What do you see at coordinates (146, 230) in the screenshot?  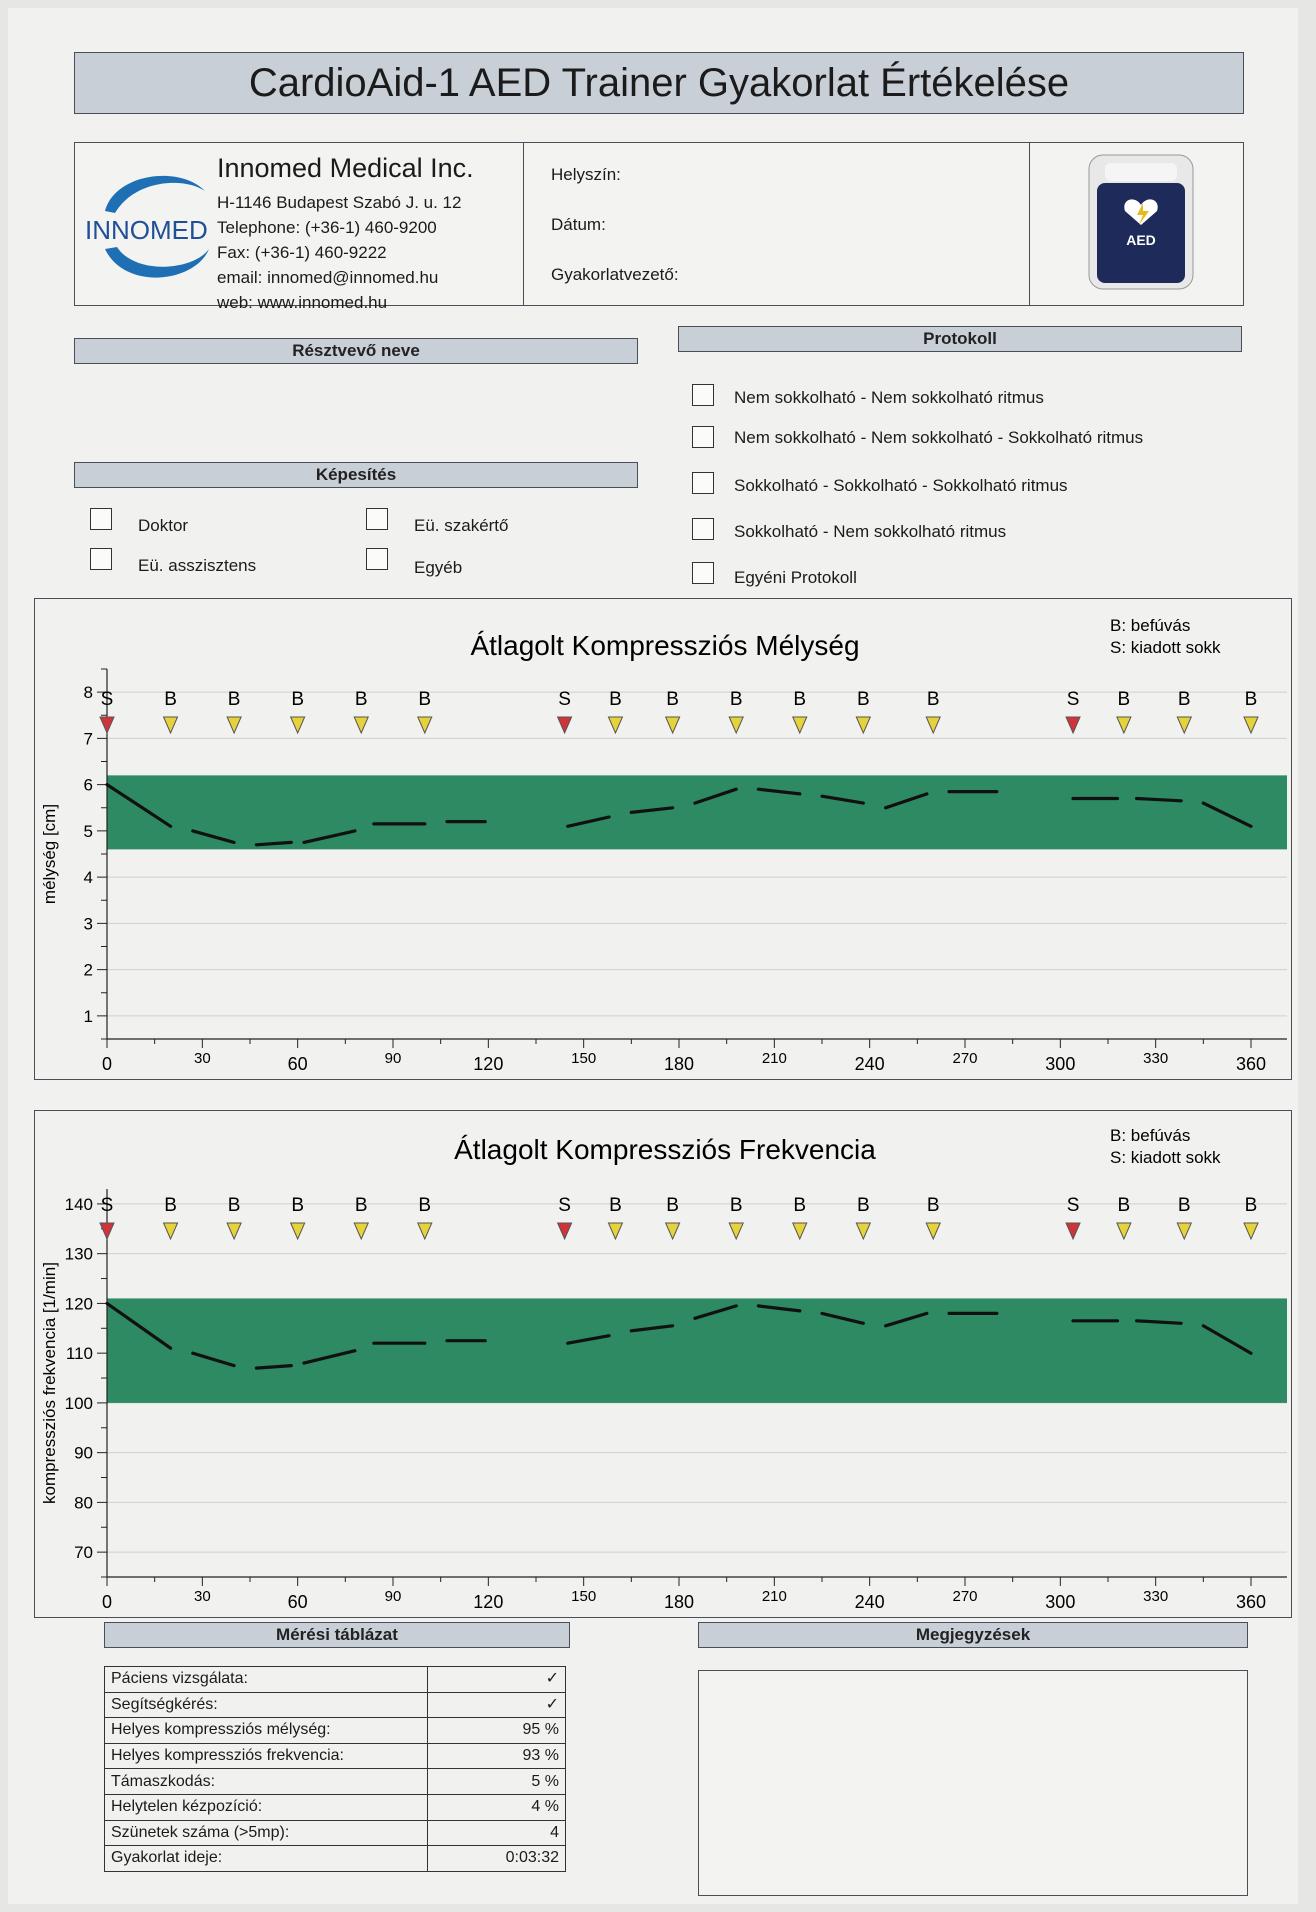 I see `logo-text: INNOMED` at bounding box center [146, 230].